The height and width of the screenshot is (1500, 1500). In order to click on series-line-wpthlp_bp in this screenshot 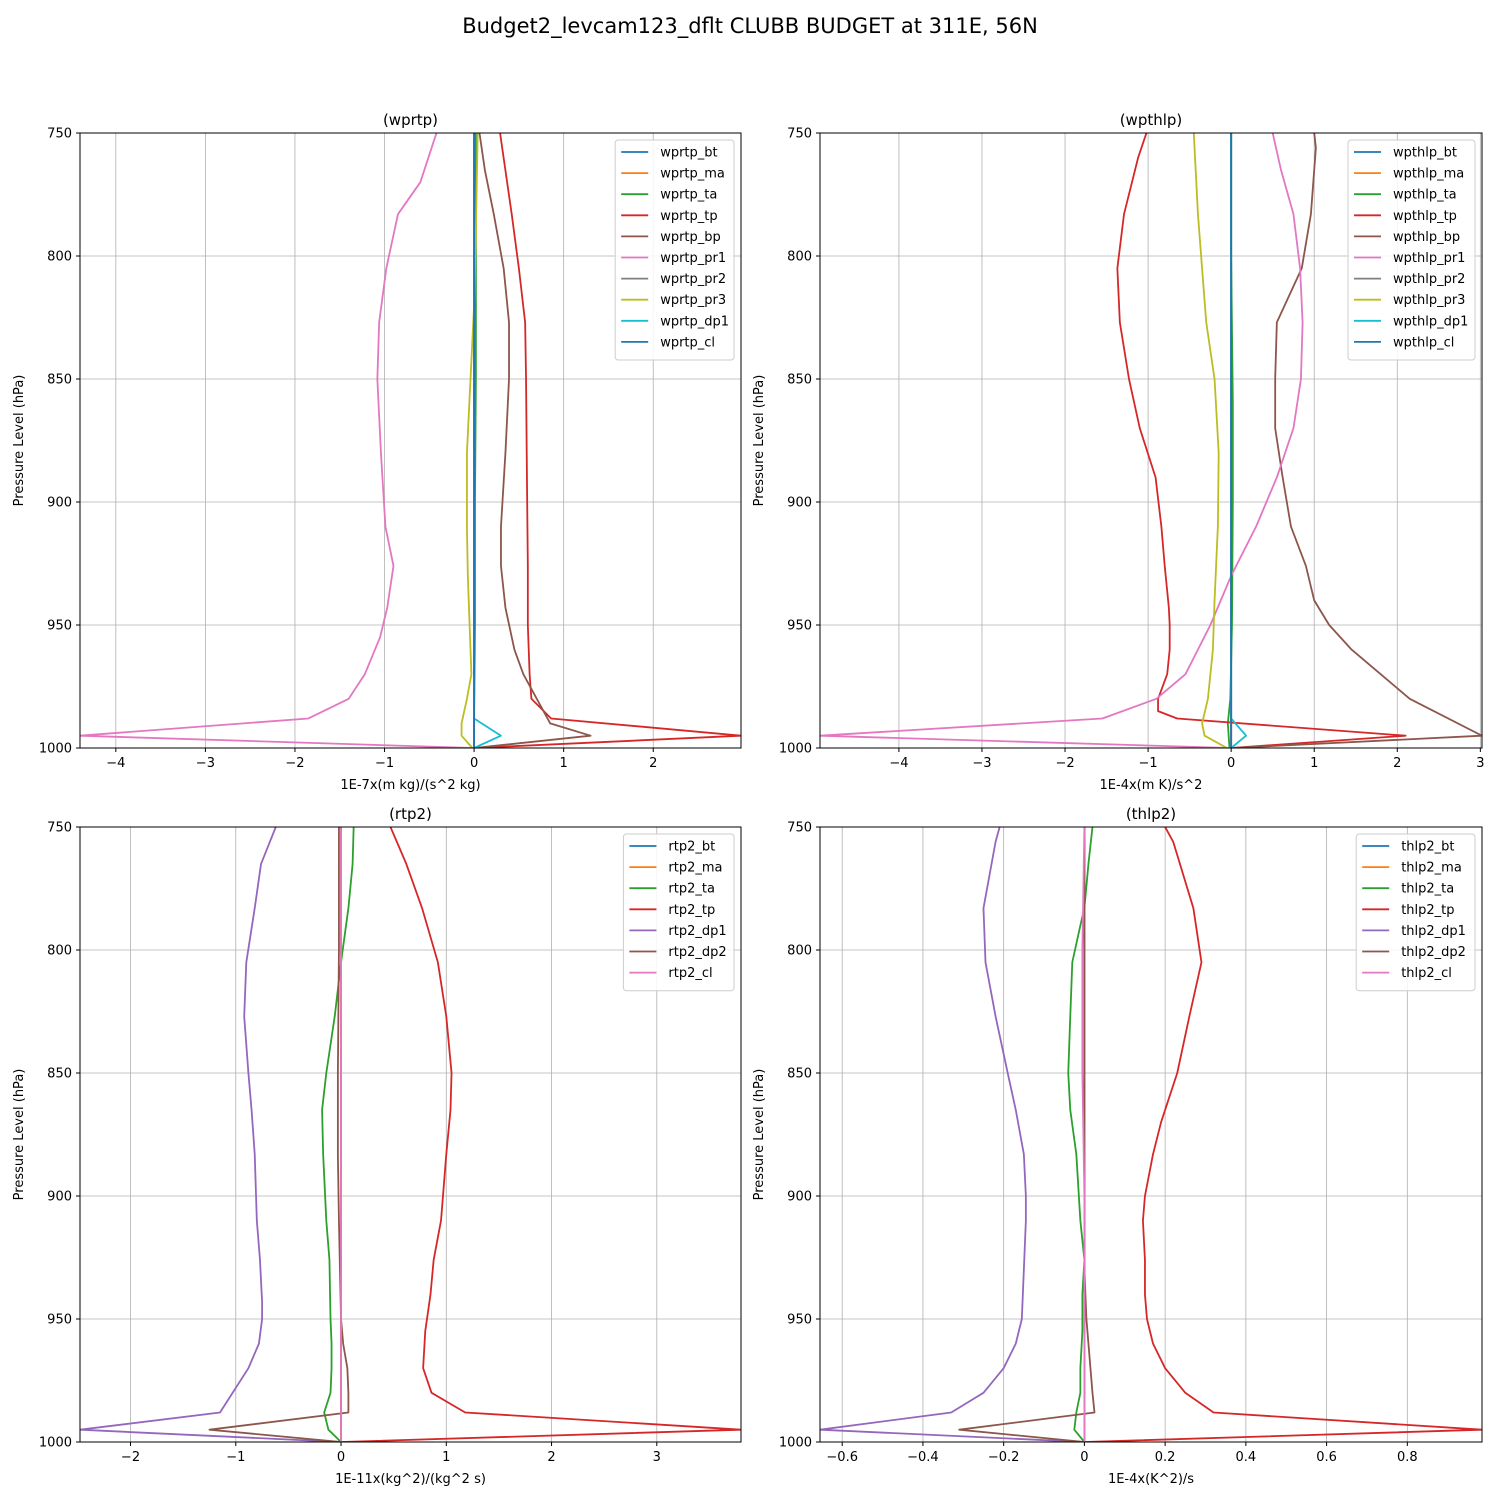, I will do `click(1356, 440)`.